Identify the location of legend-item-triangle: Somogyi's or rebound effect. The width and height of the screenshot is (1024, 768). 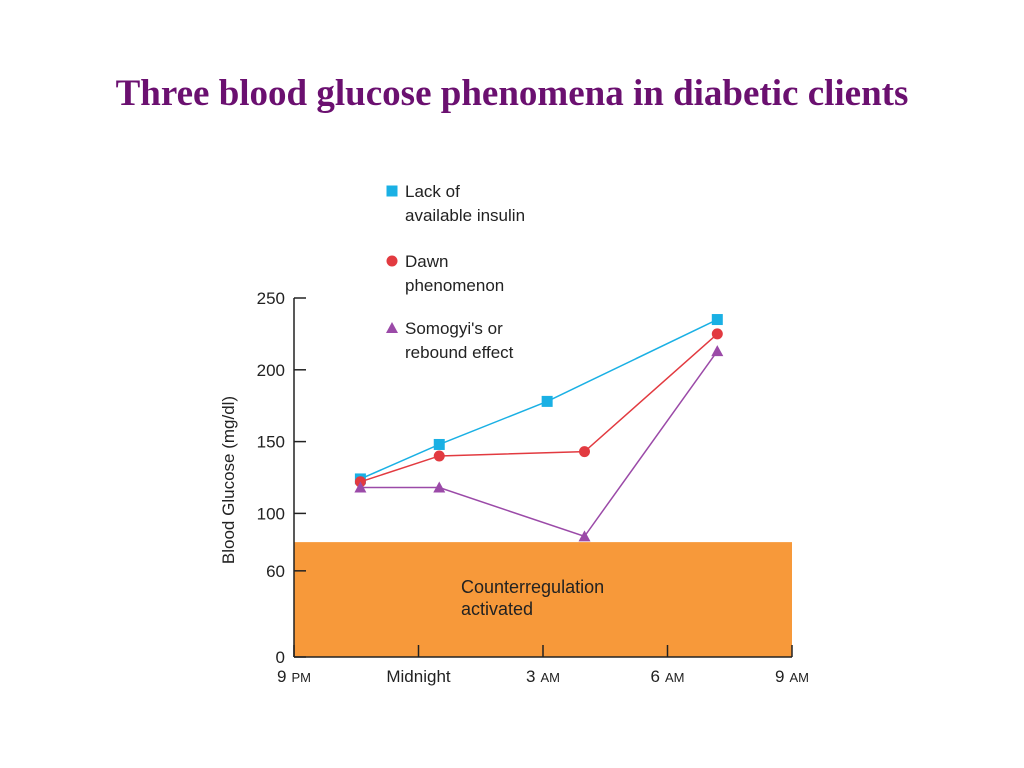
(450, 340).